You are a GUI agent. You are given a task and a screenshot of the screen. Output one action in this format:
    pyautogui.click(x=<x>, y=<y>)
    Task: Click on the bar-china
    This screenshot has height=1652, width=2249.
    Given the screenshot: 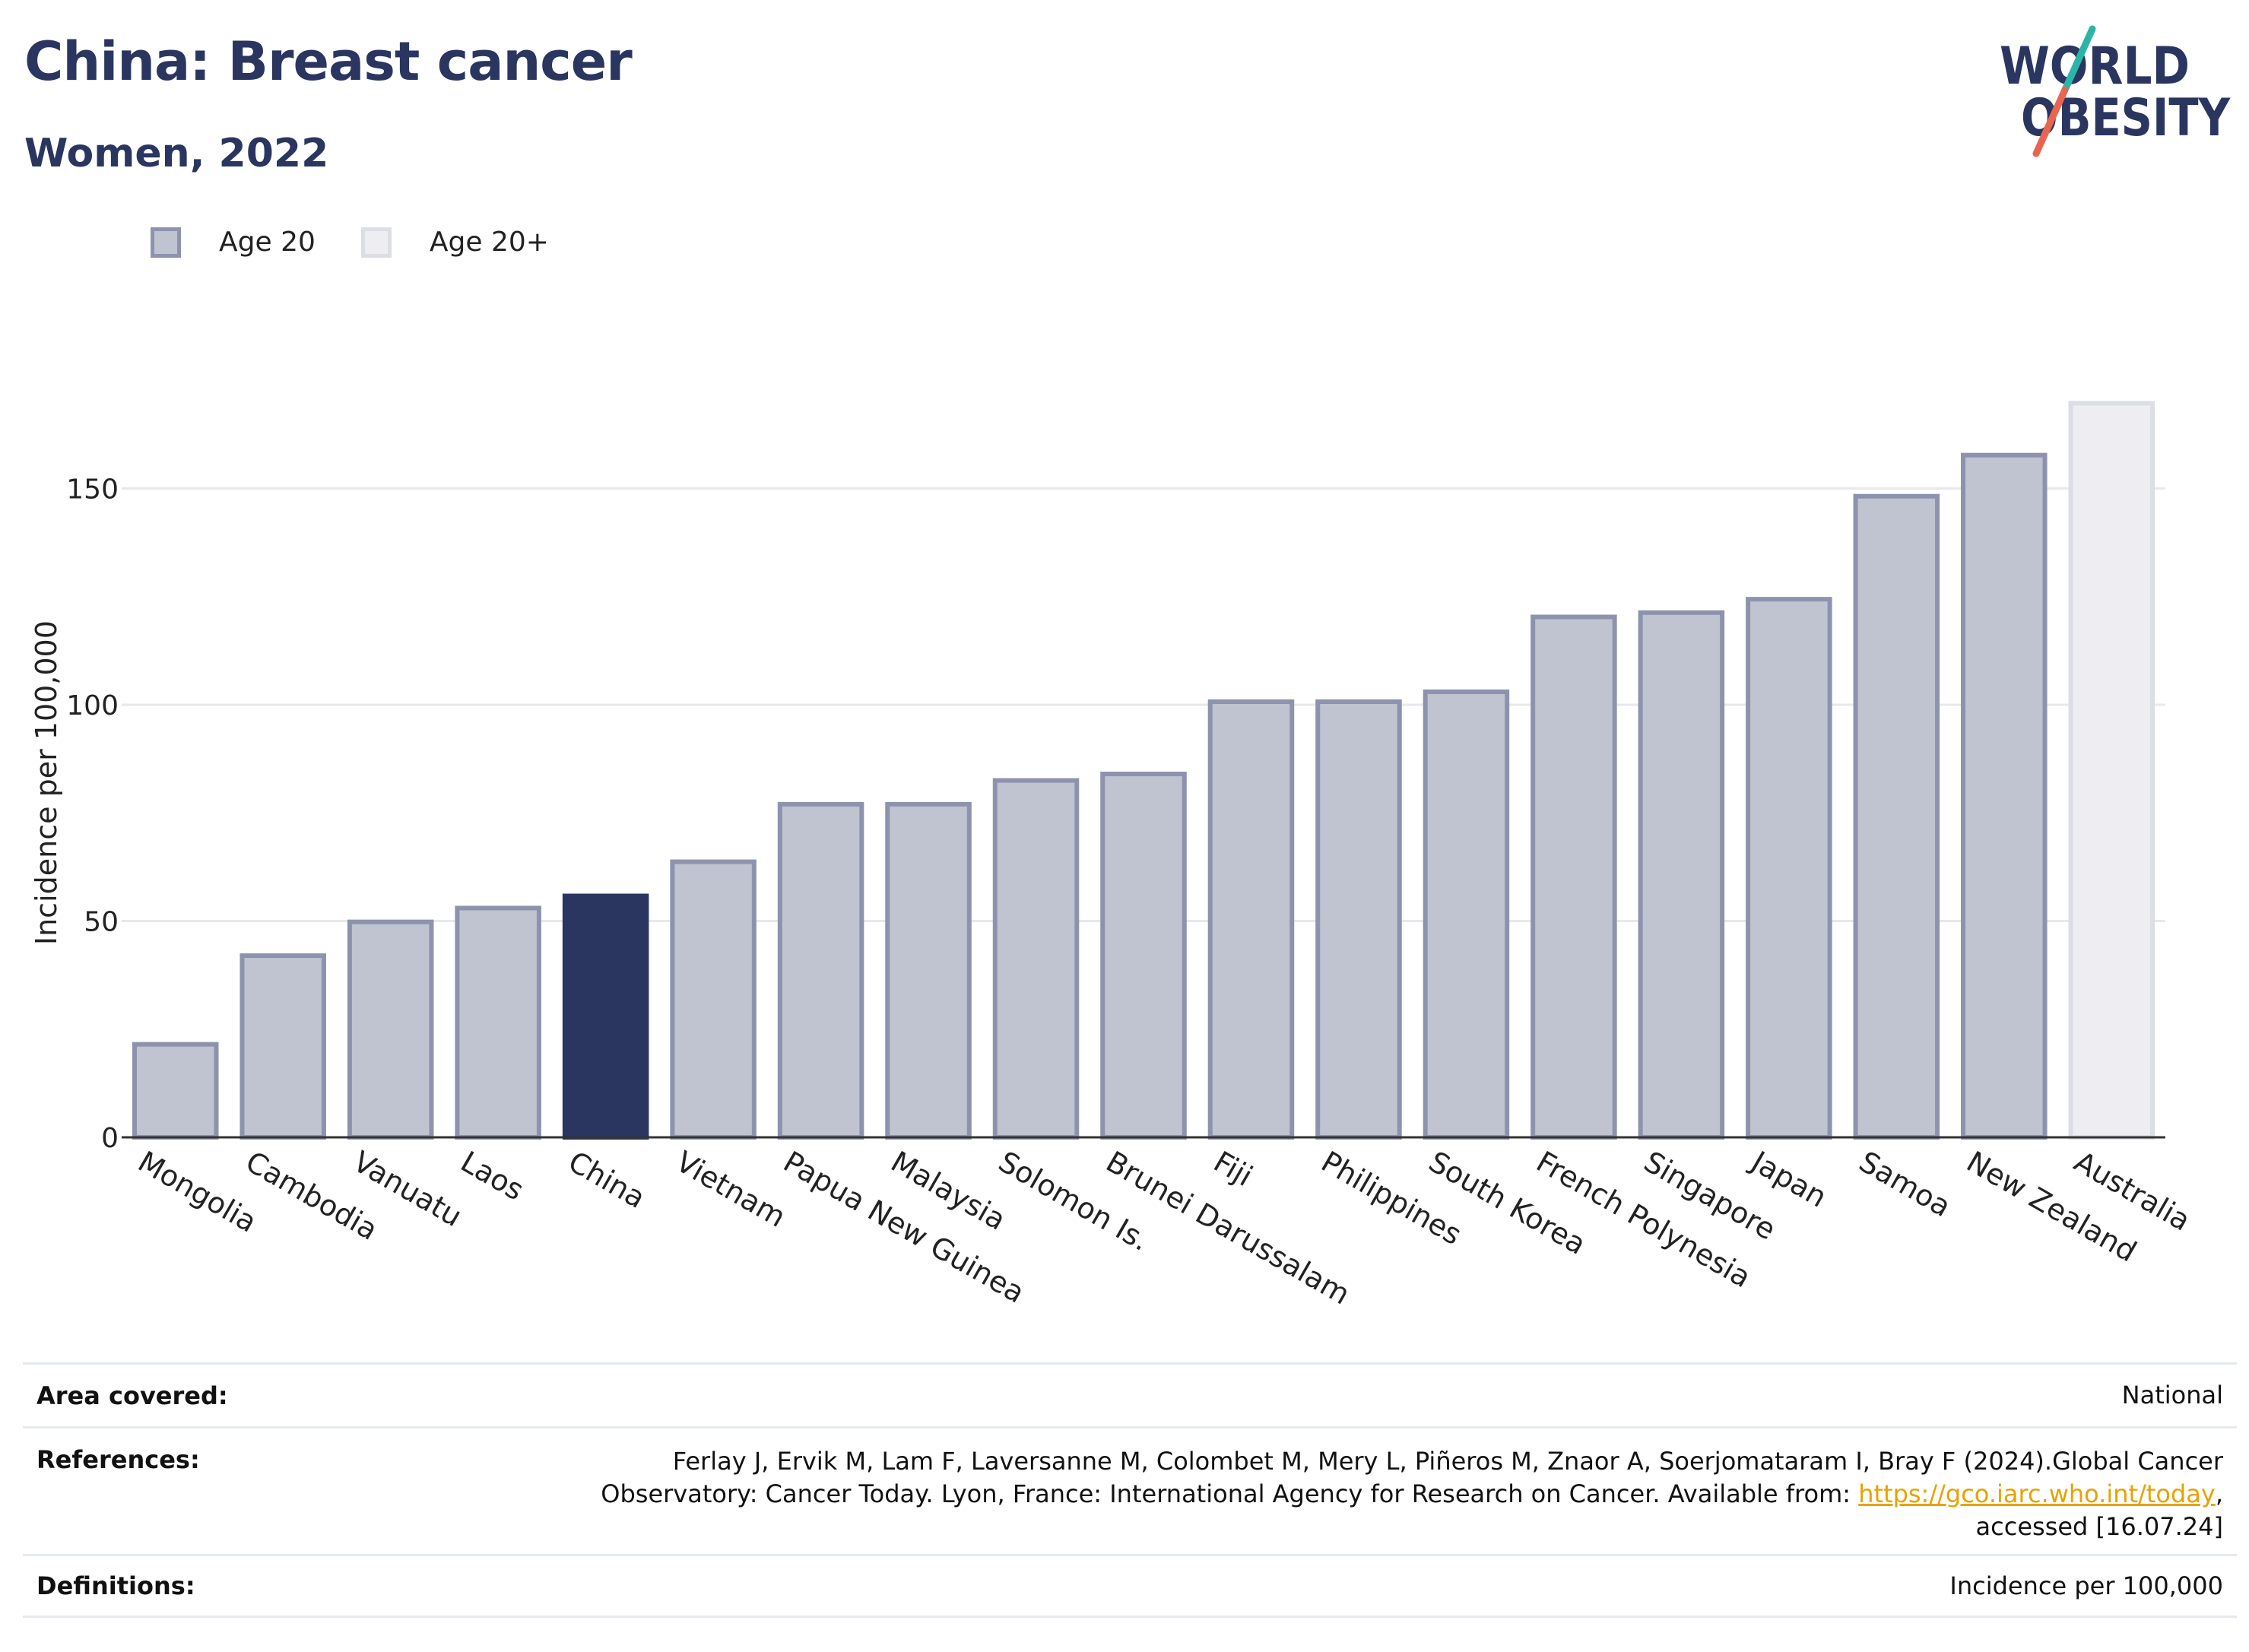 What is the action you would take?
    pyautogui.click(x=605, y=1016)
    